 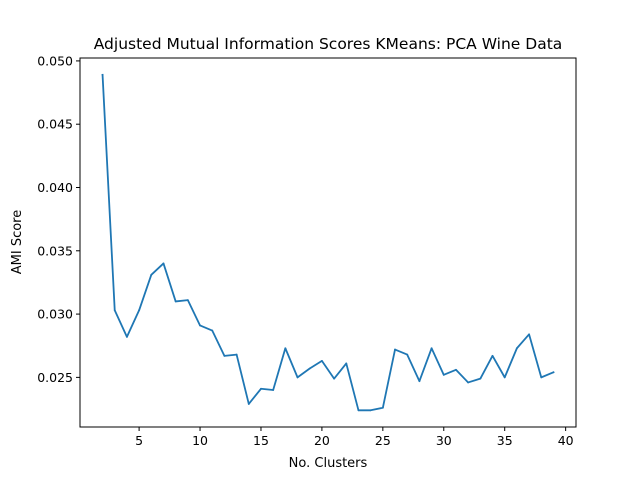 I want to click on x-tick-label: 10, so click(x=200, y=440).